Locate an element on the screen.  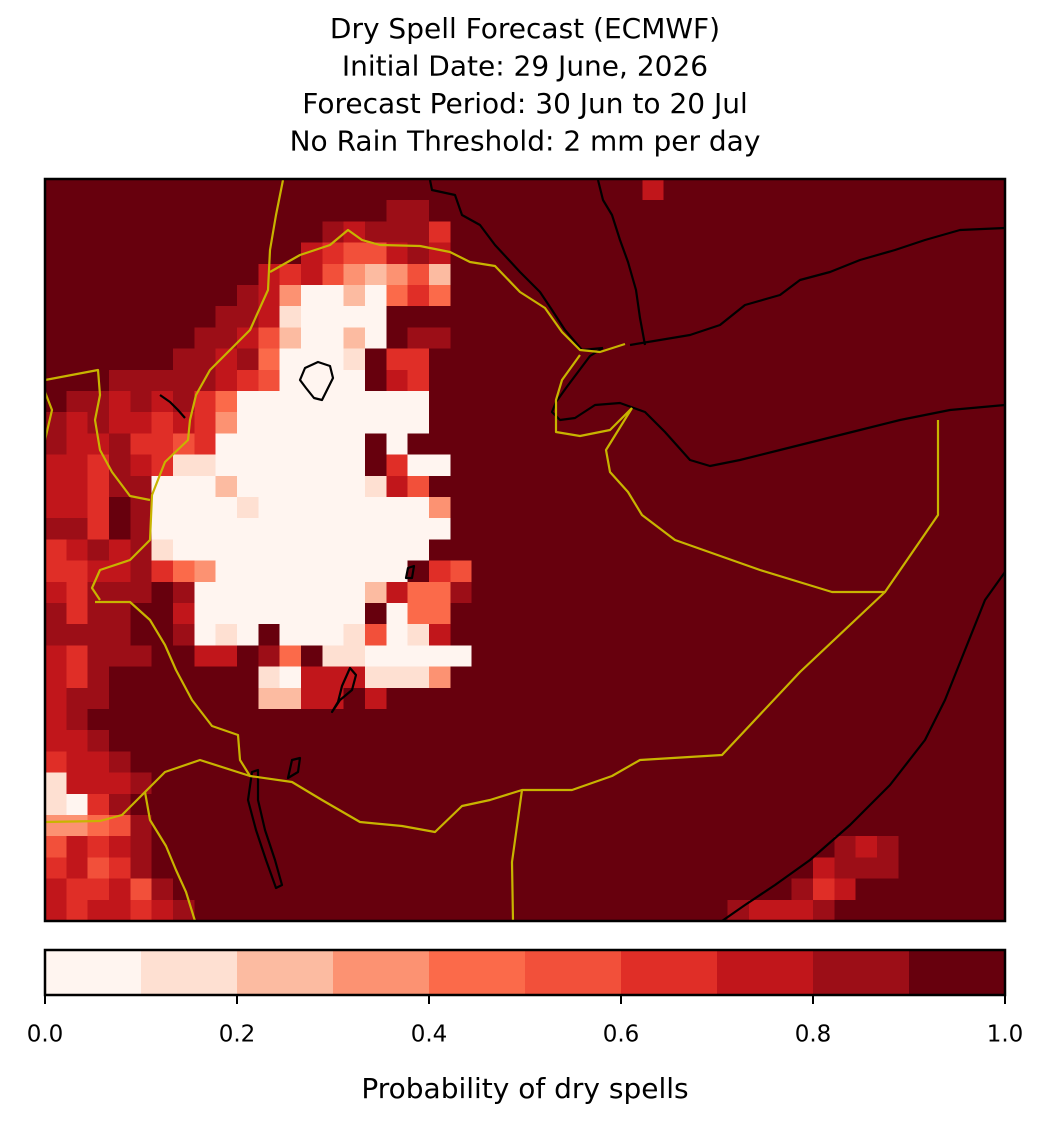
red-sea-east-coast is located at coordinates (621, 262).